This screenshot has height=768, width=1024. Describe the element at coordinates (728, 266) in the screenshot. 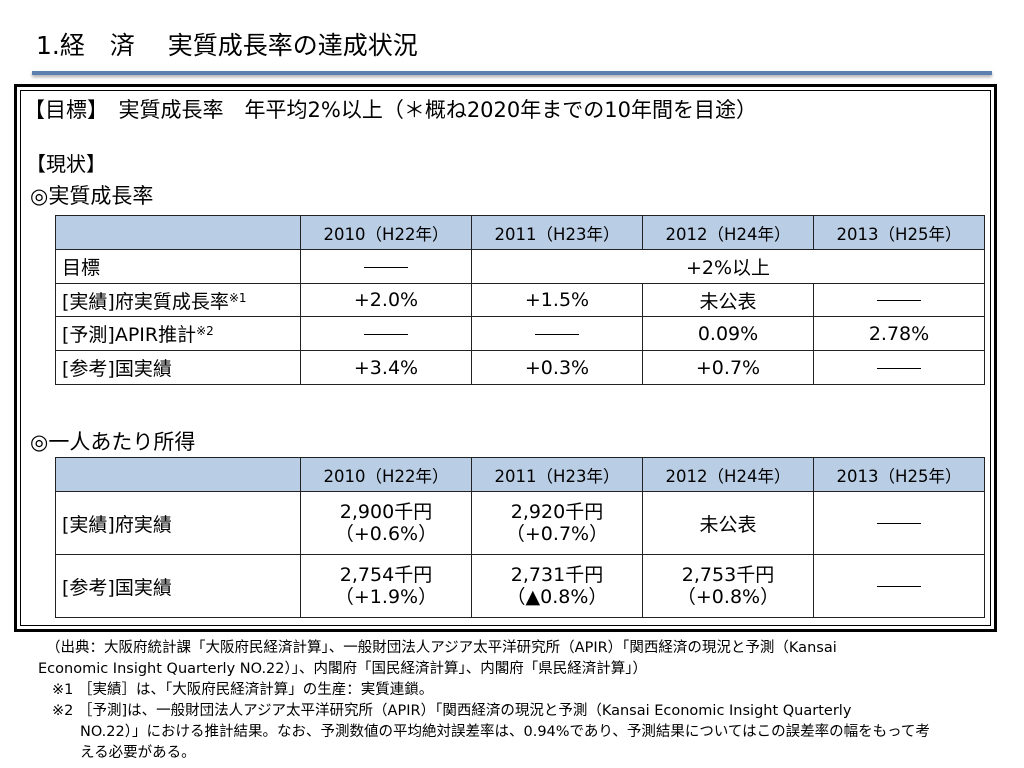

I see `target-merged-value: +2%以上` at that location.